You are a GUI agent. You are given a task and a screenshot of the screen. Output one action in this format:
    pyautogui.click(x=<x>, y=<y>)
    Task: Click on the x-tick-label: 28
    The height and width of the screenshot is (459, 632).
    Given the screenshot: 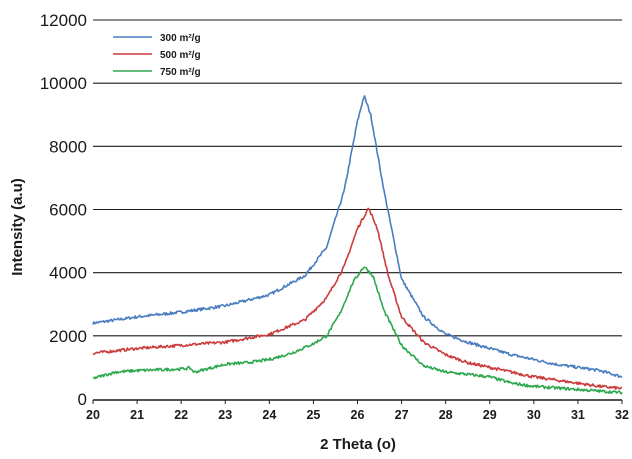 What is the action you would take?
    pyautogui.click(x=446, y=415)
    